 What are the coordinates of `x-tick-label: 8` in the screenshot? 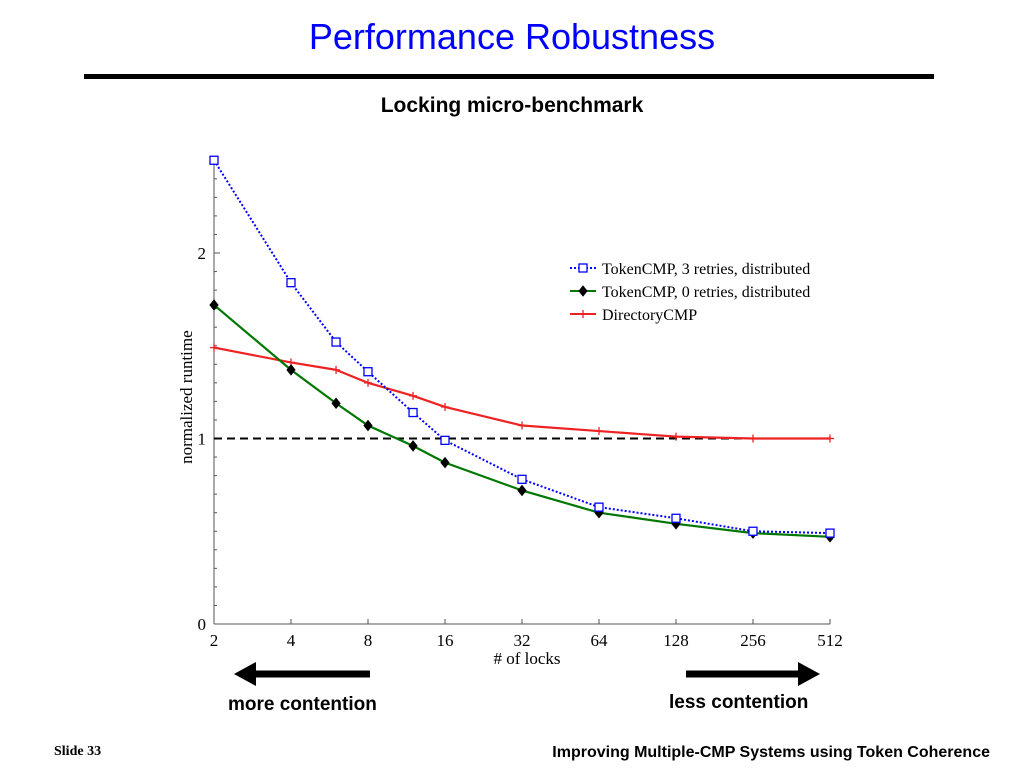 It's located at (368, 640).